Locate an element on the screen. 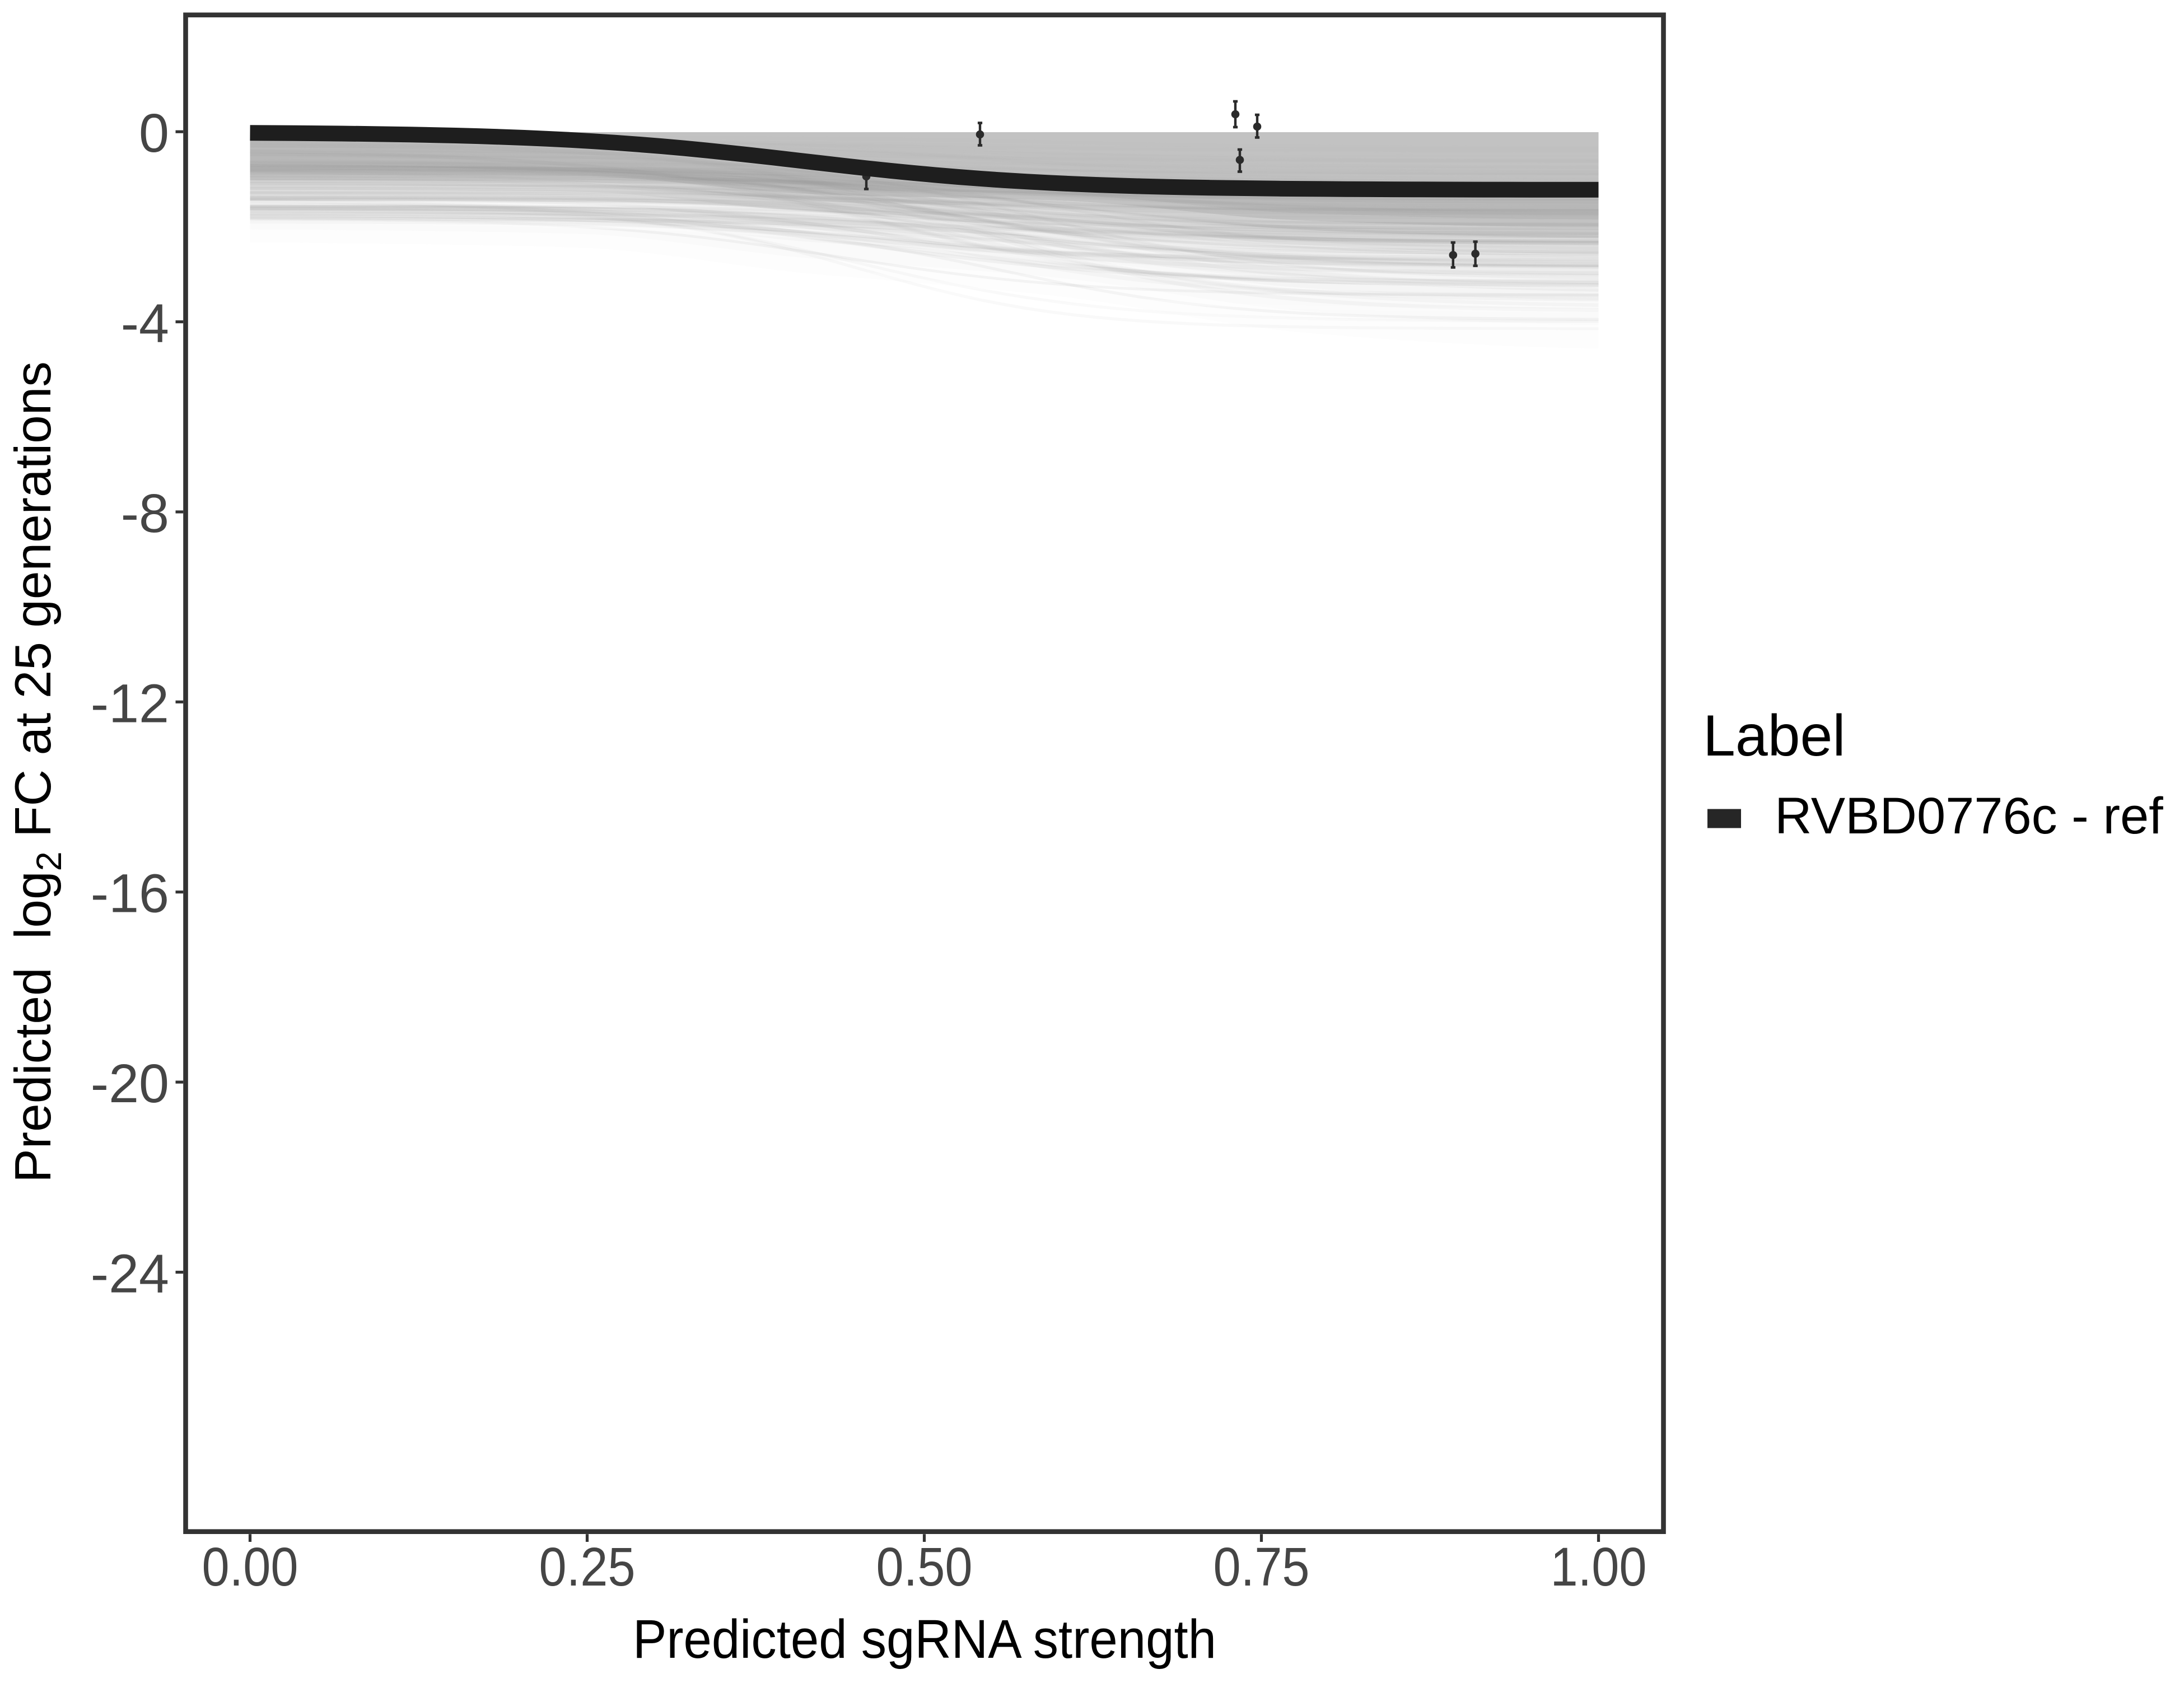 This screenshot has width=2184, height=1683. svg-text: 0.75 is located at coordinates (1262, 1567).